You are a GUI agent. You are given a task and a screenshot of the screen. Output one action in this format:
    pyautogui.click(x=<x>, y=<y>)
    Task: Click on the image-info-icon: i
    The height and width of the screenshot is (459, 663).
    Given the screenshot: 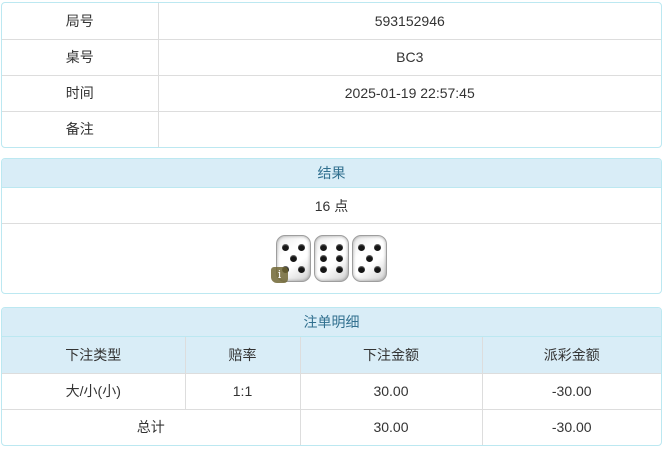 What is the action you would take?
    pyautogui.click(x=279, y=275)
    